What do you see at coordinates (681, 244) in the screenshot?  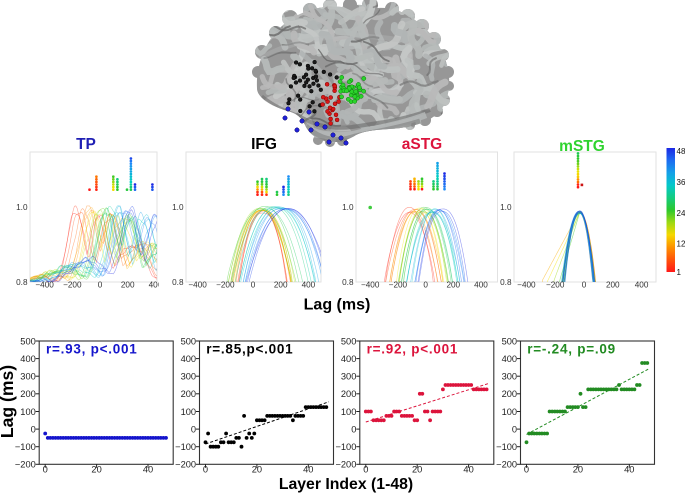 I see `svg-text: 12` at bounding box center [681, 244].